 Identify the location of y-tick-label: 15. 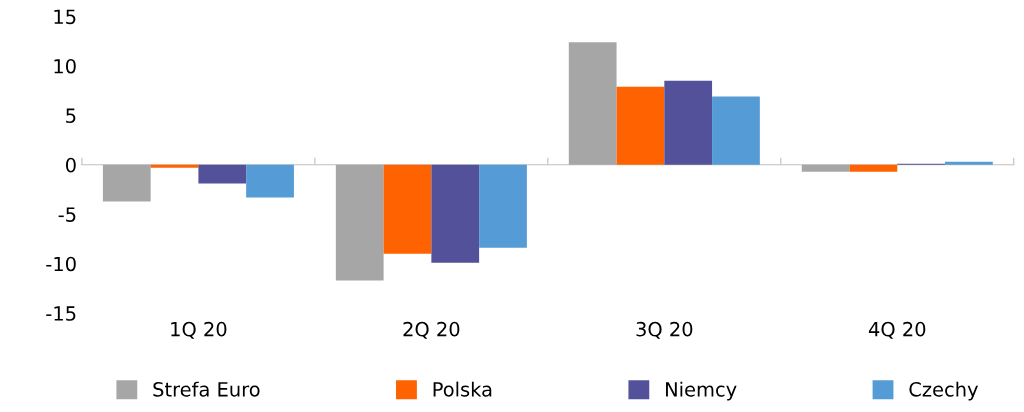
(65, 17).